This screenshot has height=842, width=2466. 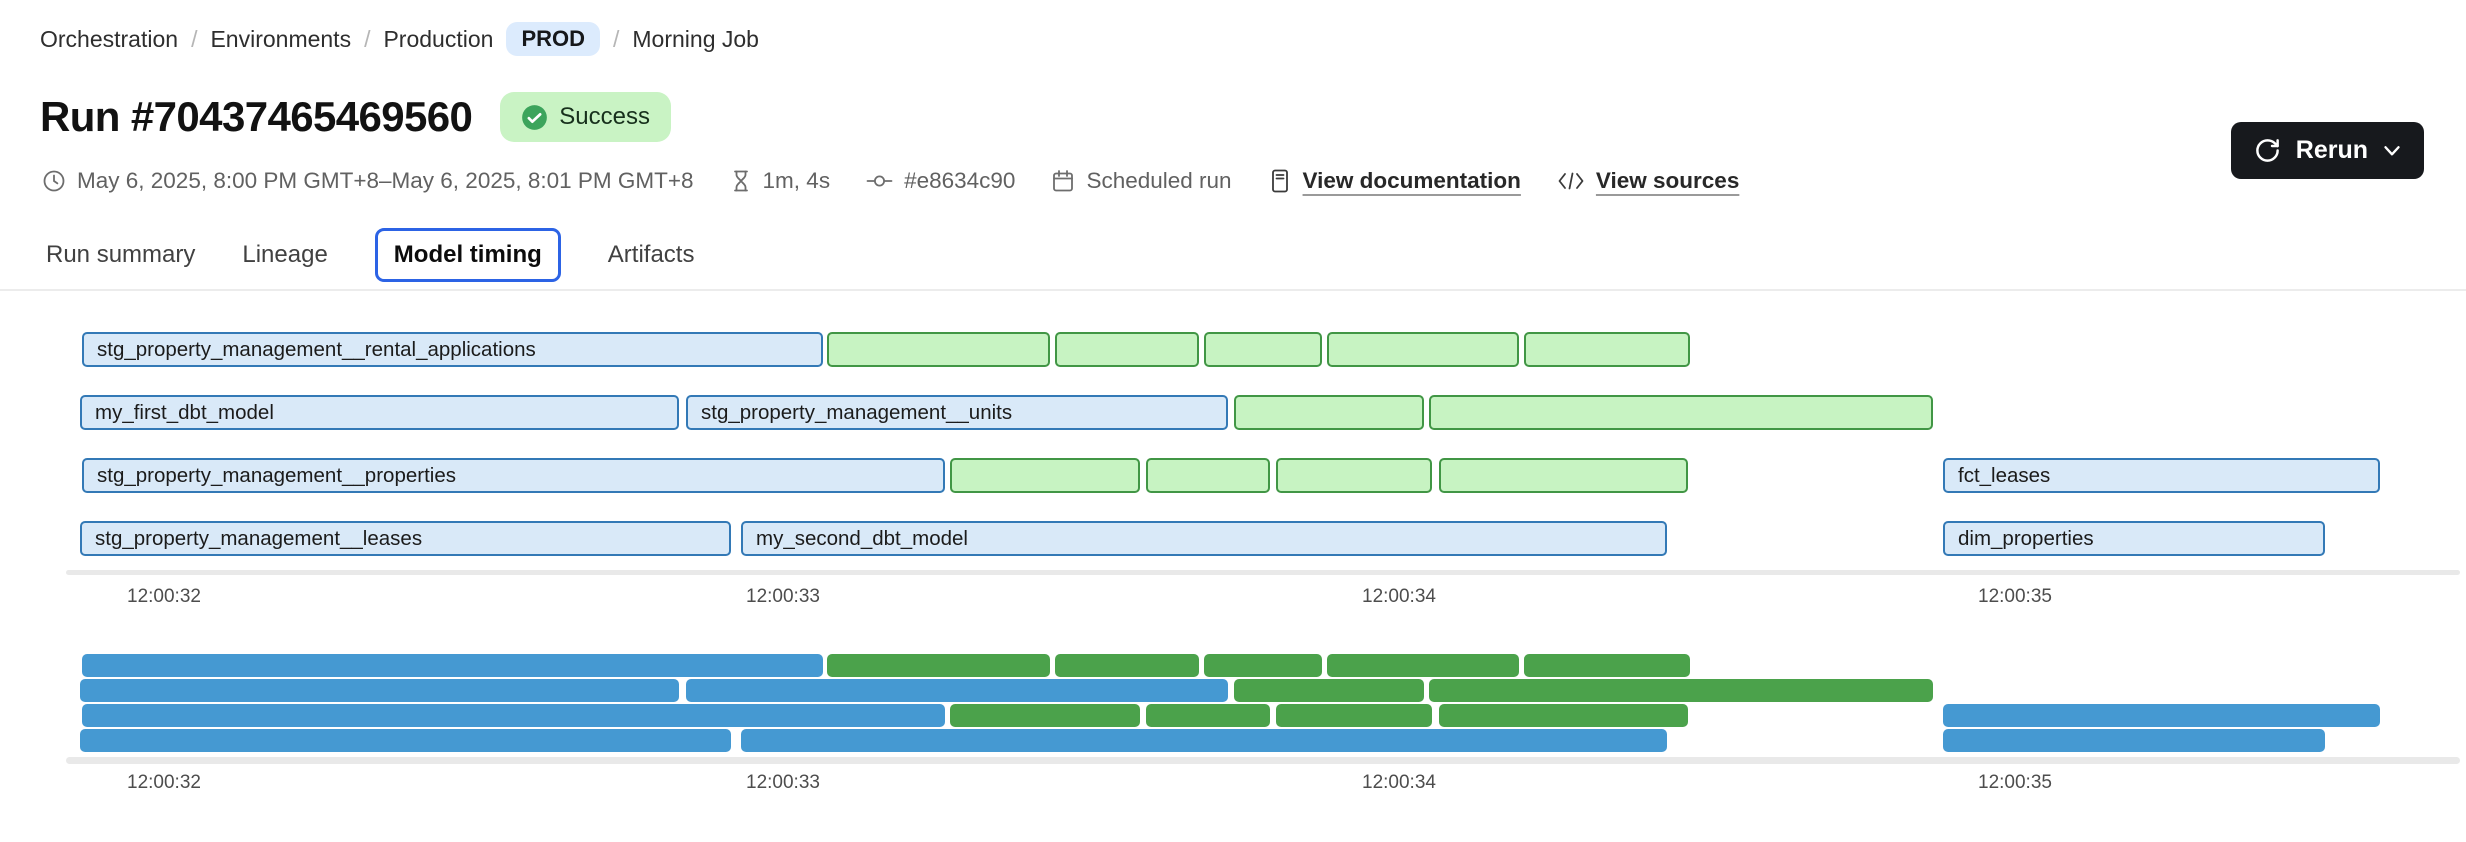 I want to click on gantt-bar-label: my_first_dbt_model, so click(x=184, y=412).